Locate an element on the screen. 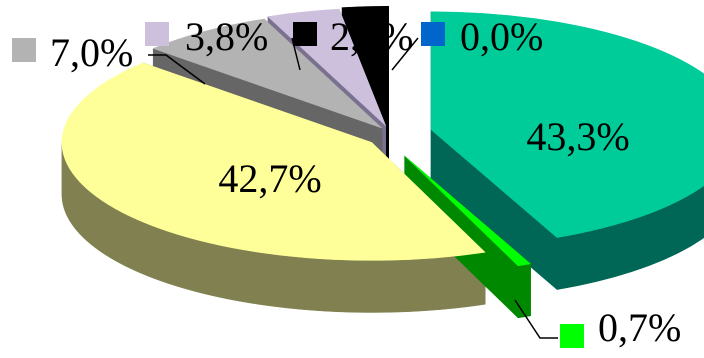  data-label: 0,0% is located at coordinates (501, 36).